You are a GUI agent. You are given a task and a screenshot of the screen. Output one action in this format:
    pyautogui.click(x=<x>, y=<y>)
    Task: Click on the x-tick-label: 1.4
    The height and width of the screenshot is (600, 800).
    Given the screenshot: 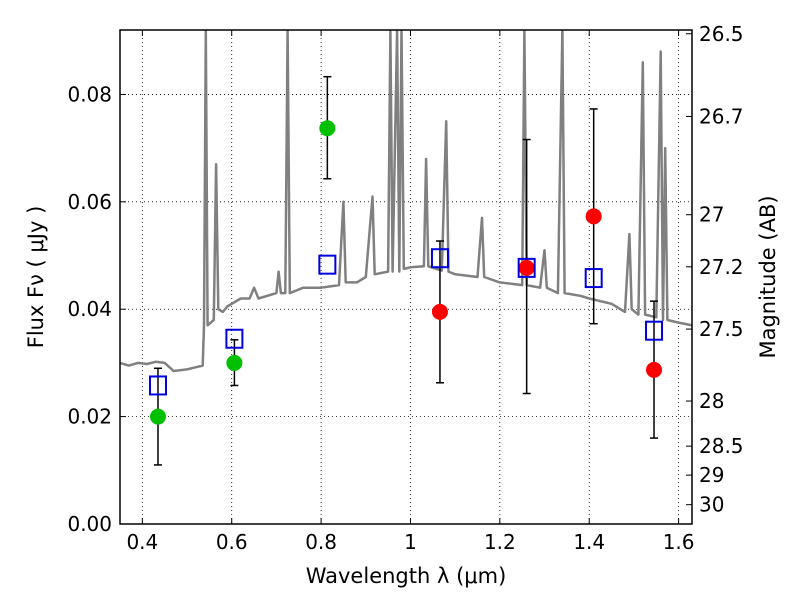 What is the action you would take?
    pyautogui.click(x=589, y=542)
    